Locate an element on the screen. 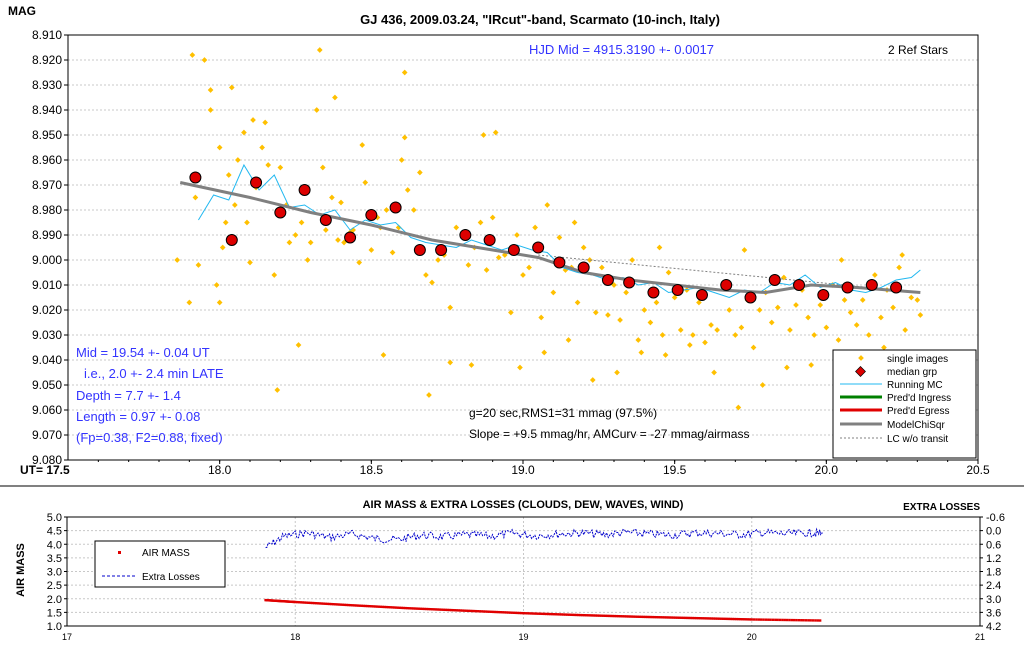 This screenshot has height=655, width=1024. legend-item-model: ModelChiSqr is located at coordinates (892, 425).